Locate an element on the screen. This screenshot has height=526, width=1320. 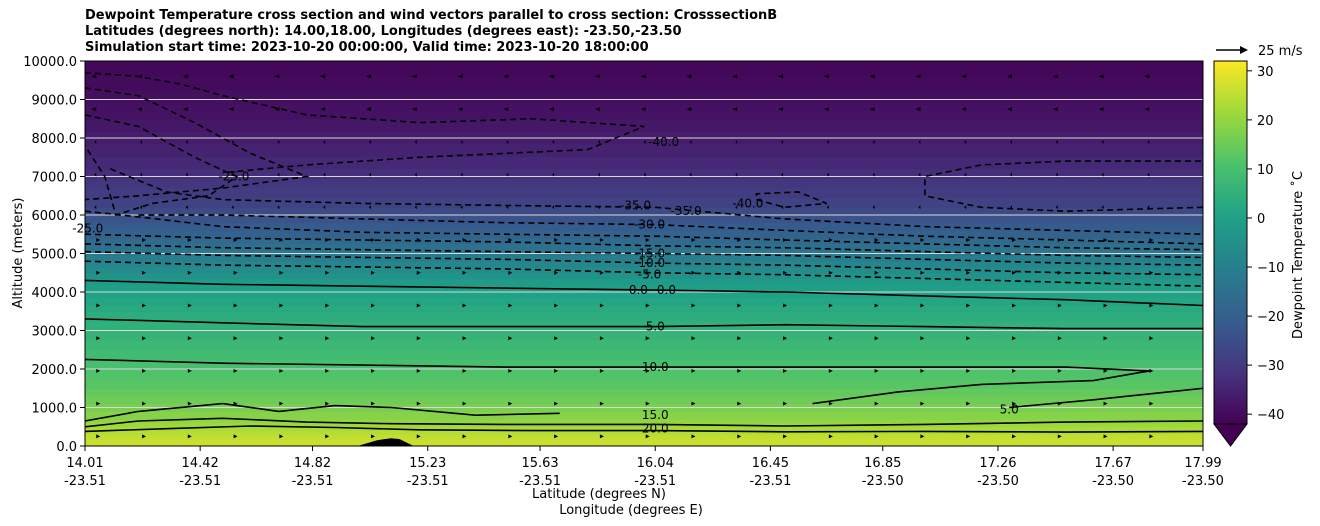
y-tick-label: 6000.0 is located at coordinates (55, 216).